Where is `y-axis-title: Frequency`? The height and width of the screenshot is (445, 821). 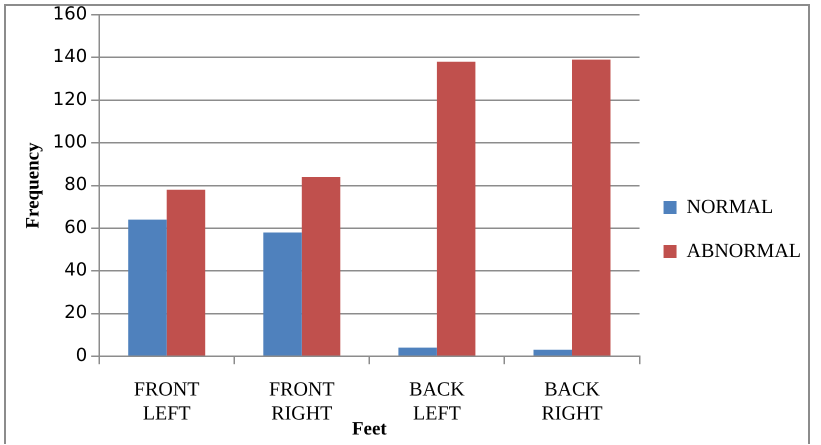
y-axis-title: Frequency is located at coordinates (33, 185).